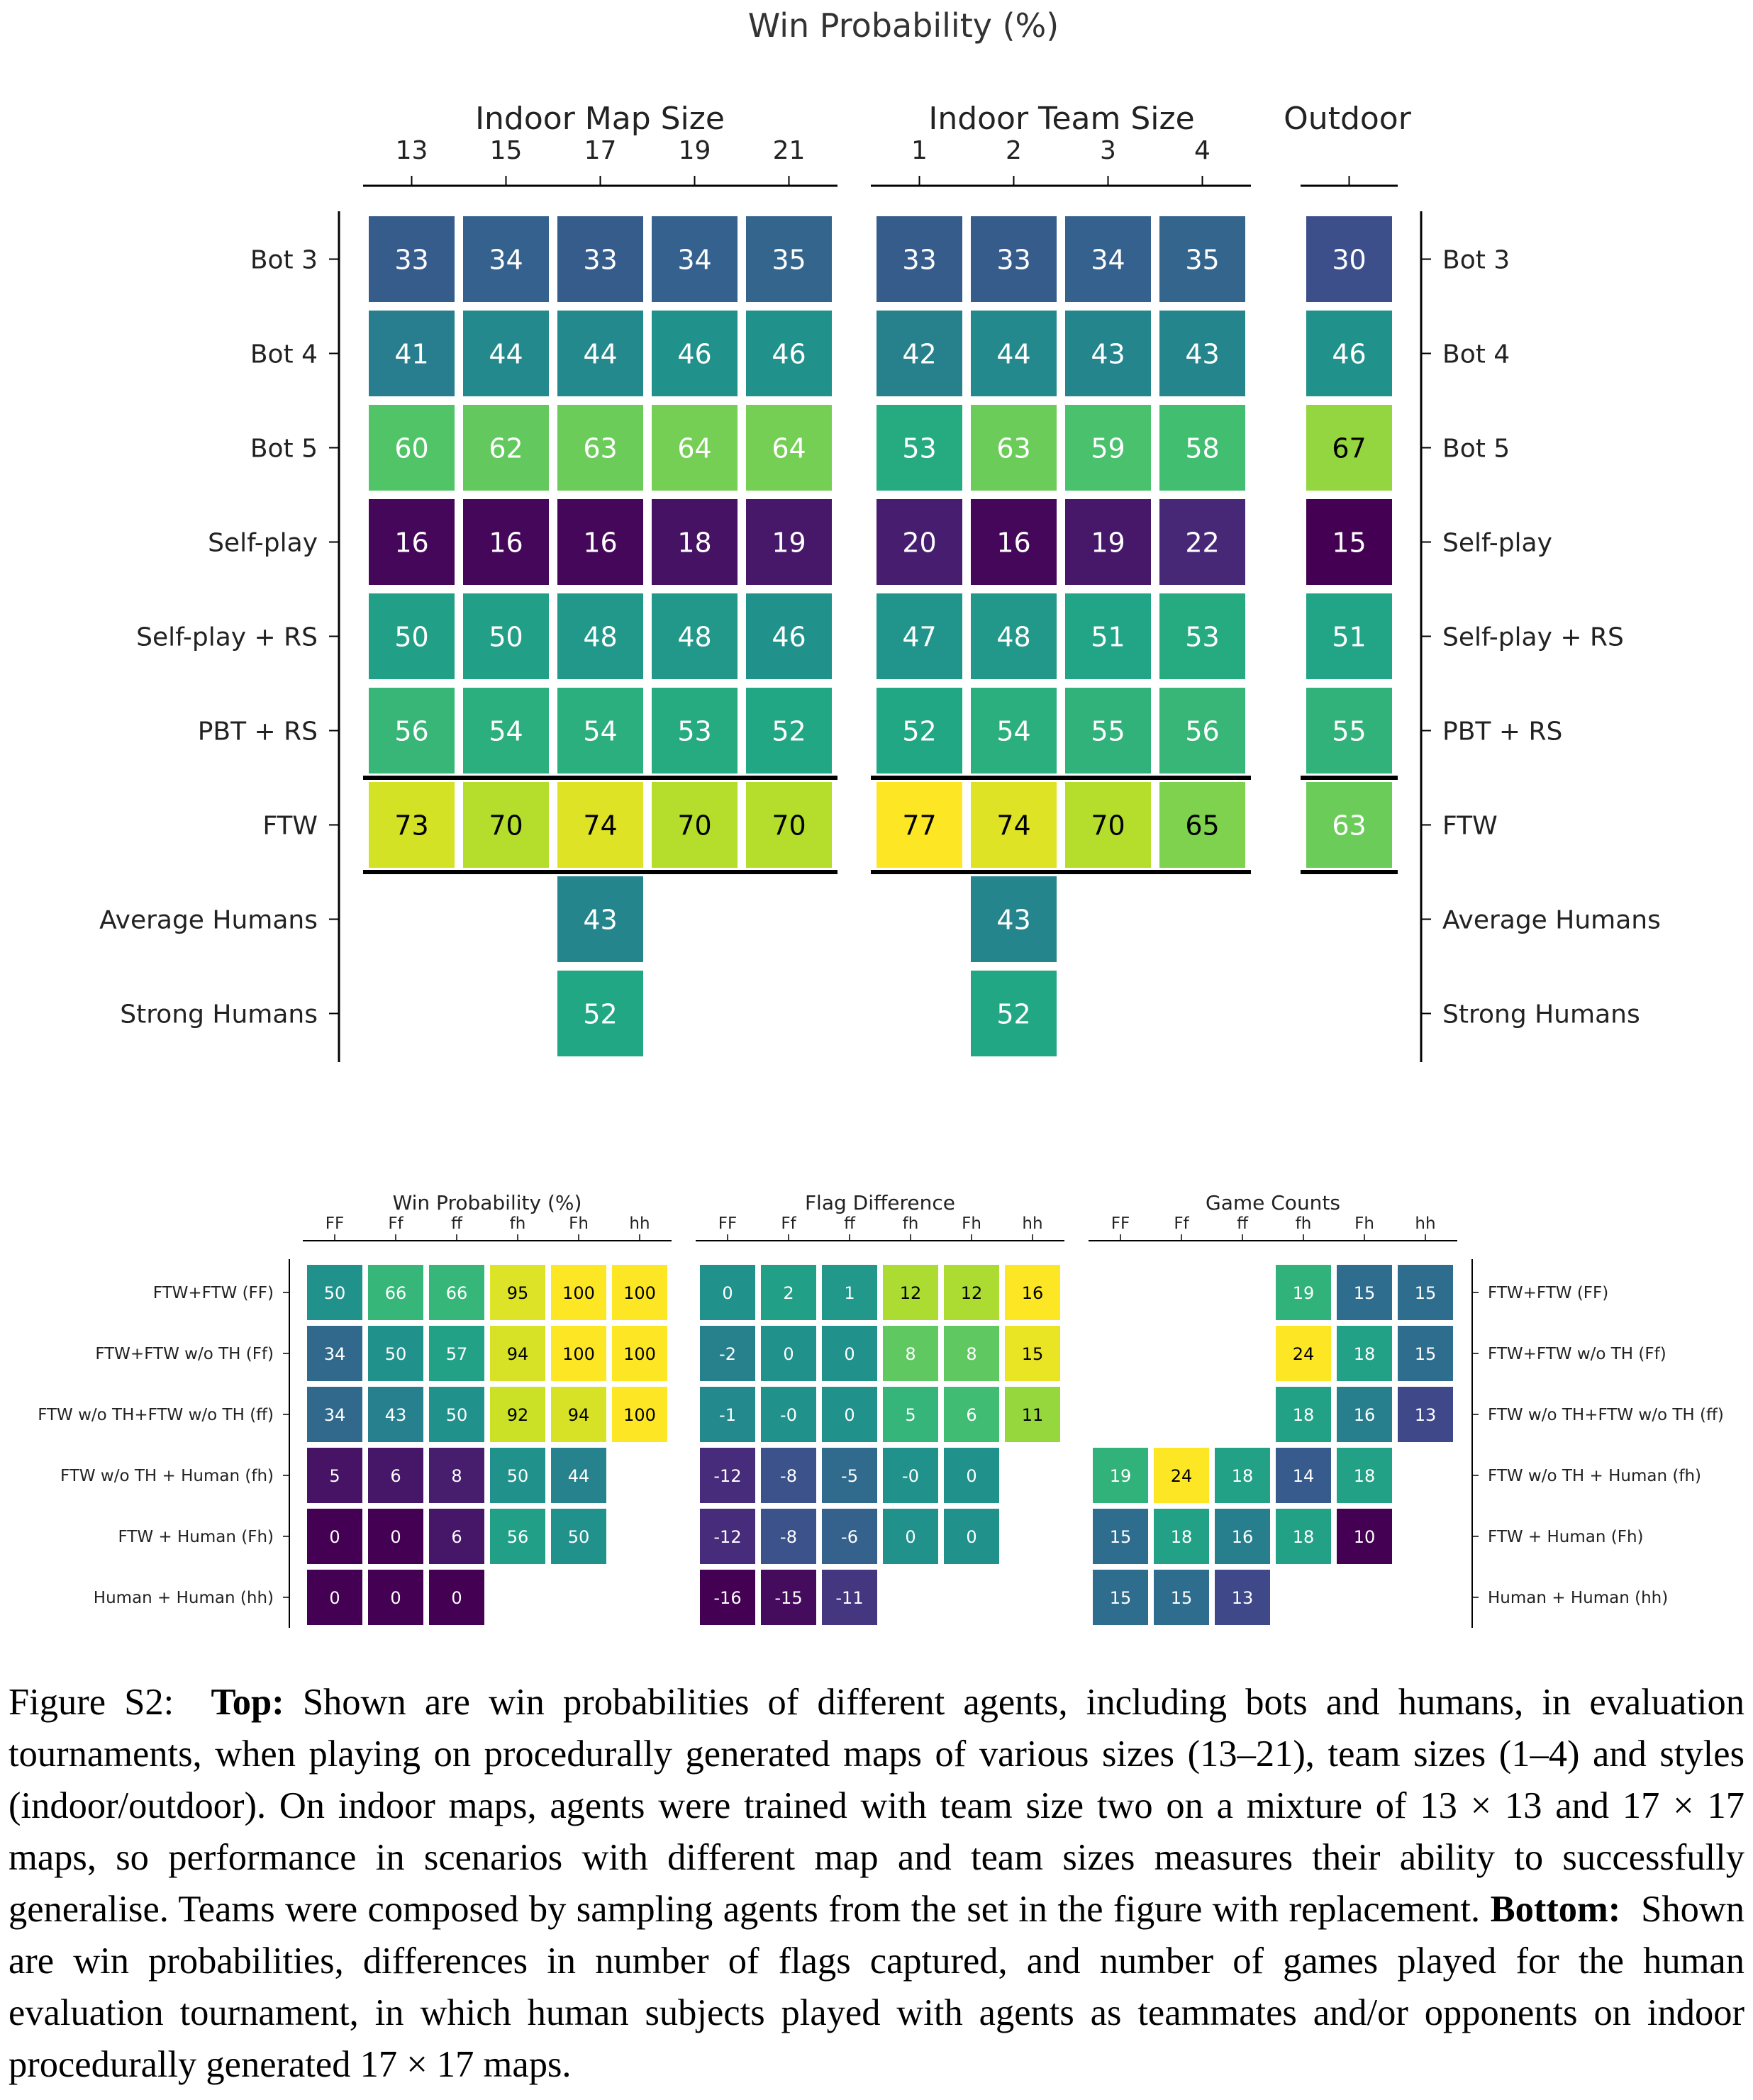 The height and width of the screenshot is (2100, 1753). I want to click on bottom-cell-value: 2, so click(788, 1293).